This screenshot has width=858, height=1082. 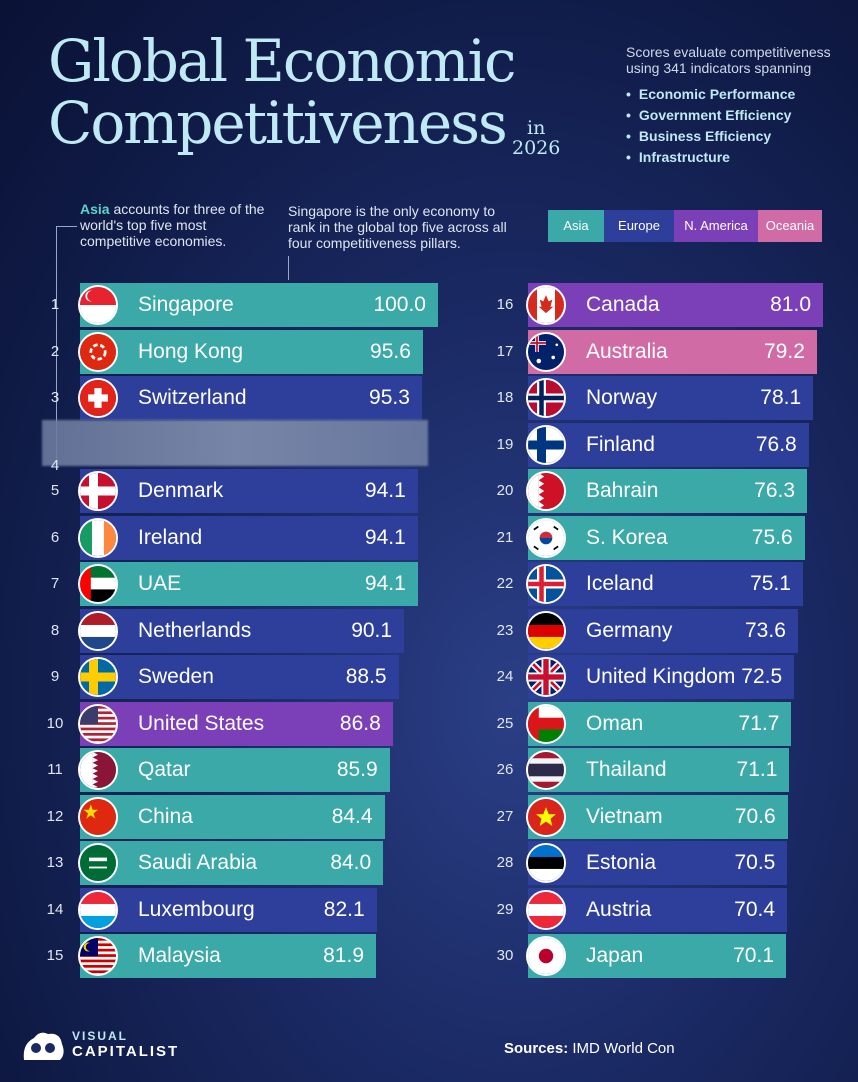 What do you see at coordinates (668, 491) in the screenshot?
I see `bar-bahrain: Bahrain 76.3` at bounding box center [668, 491].